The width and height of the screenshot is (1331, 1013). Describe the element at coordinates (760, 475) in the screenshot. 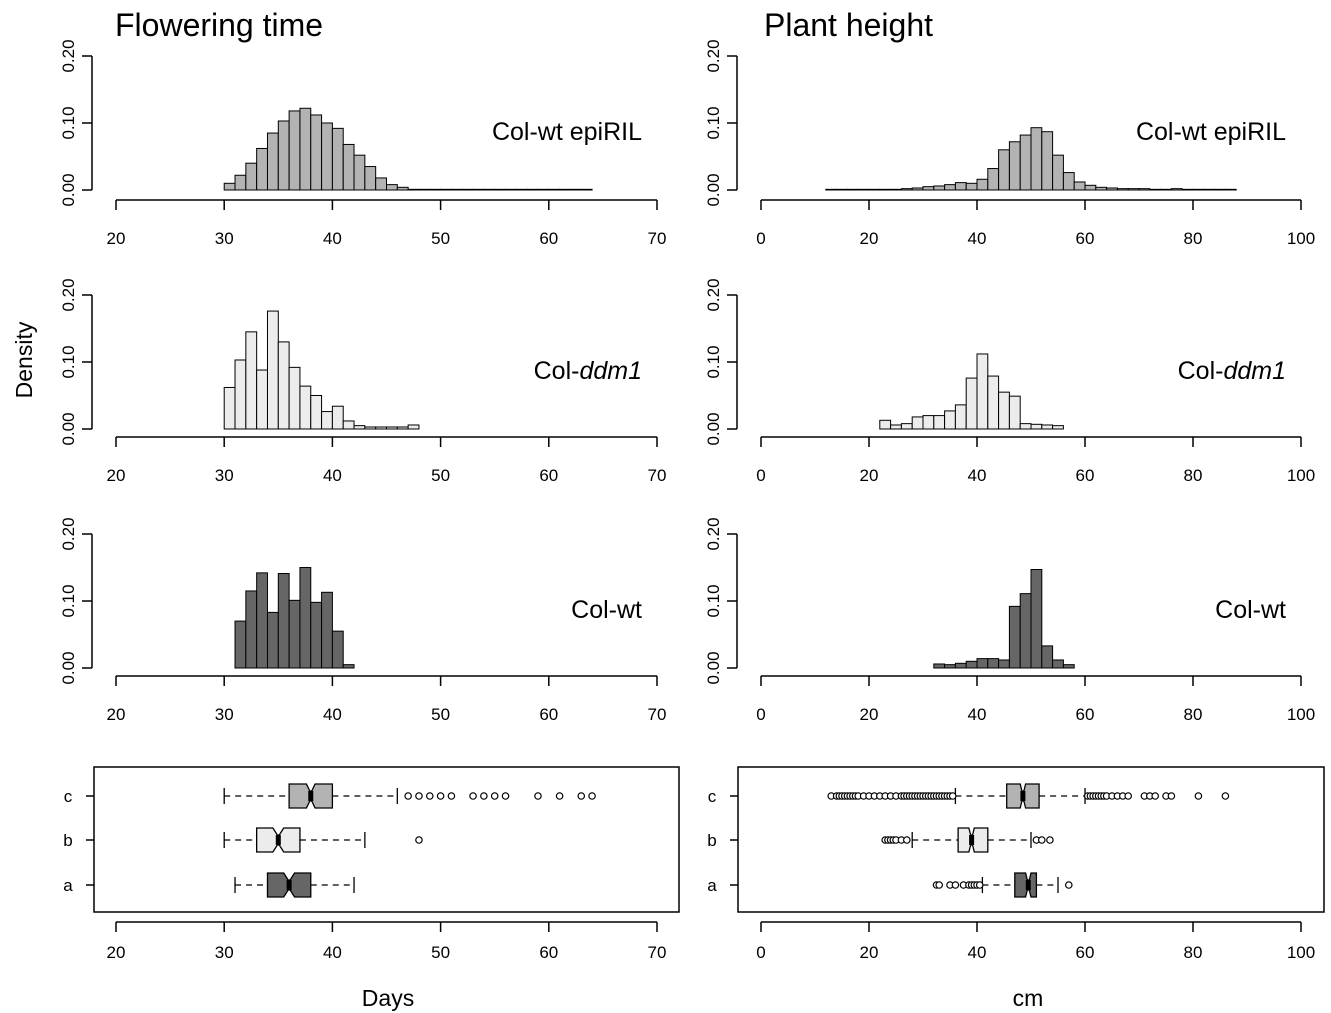

I see `x-tick-label: 0` at that location.